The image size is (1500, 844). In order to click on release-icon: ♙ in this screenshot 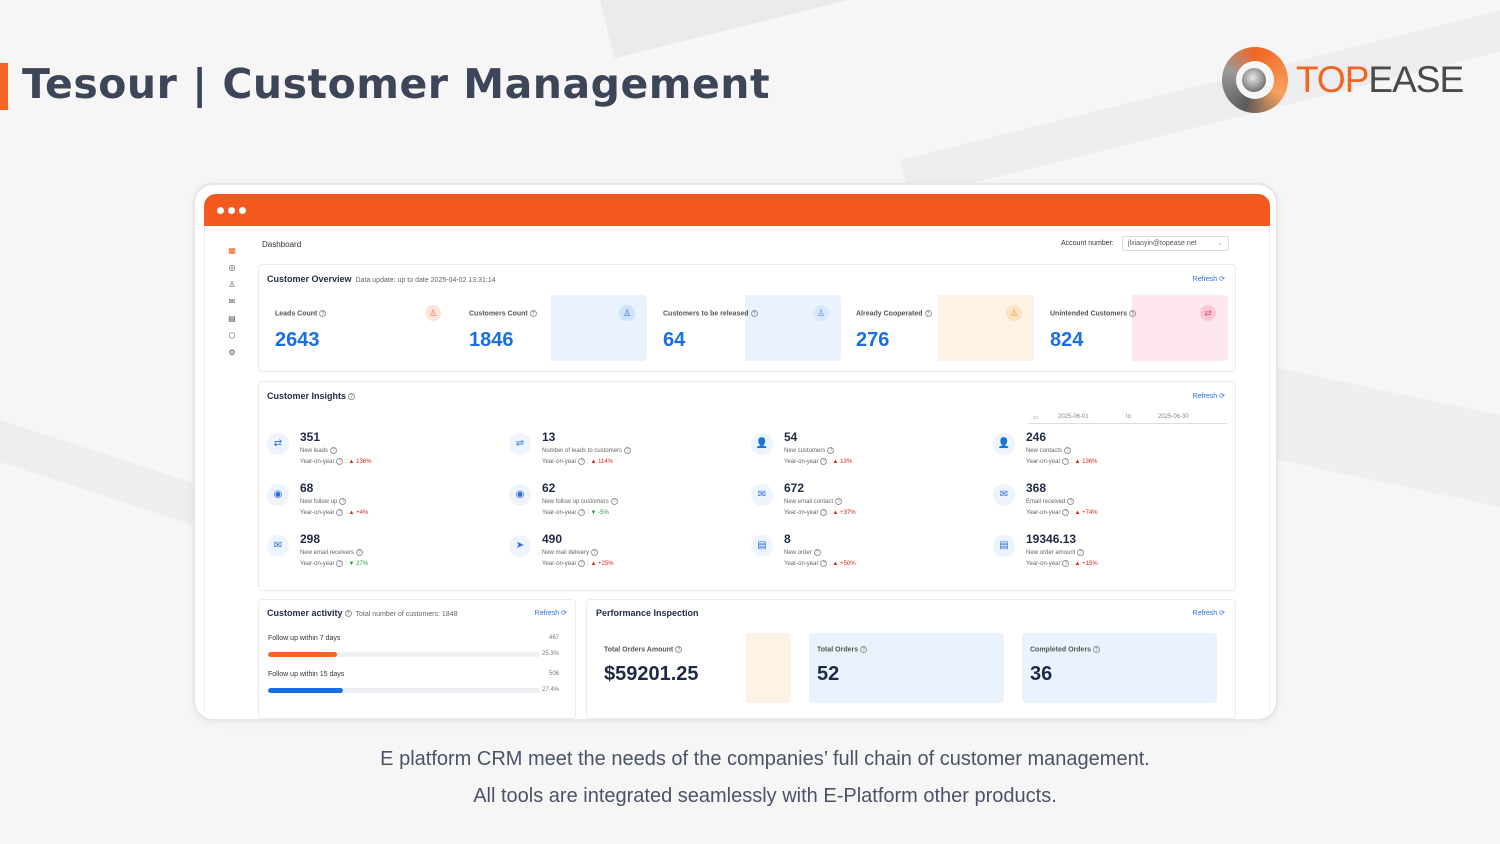, I will do `click(821, 313)`.